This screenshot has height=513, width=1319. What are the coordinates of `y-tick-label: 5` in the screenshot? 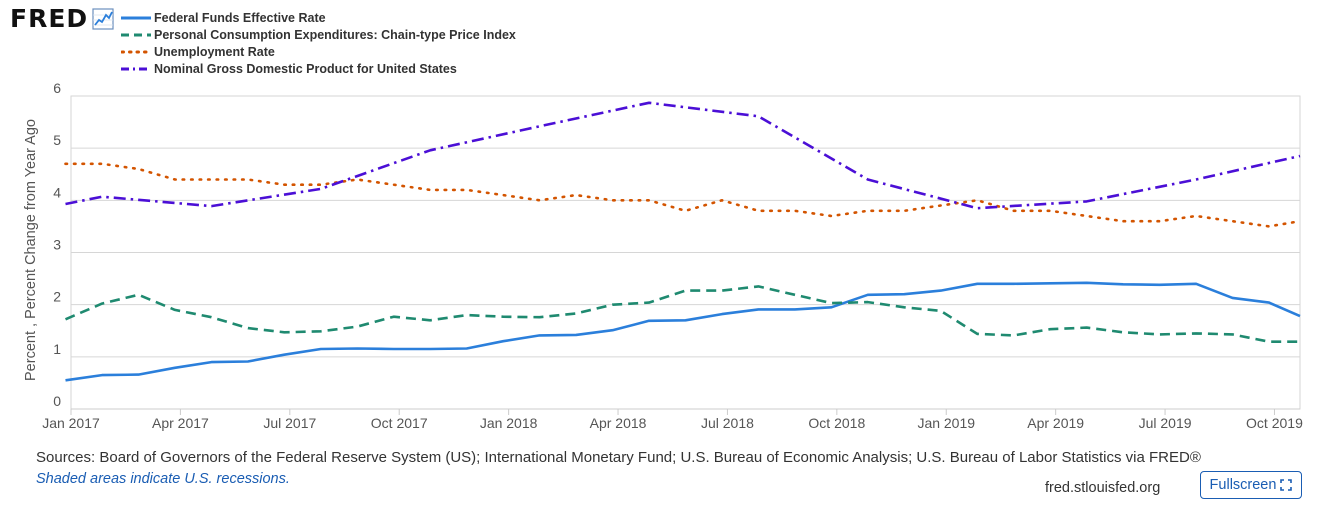 It's located at (57, 140).